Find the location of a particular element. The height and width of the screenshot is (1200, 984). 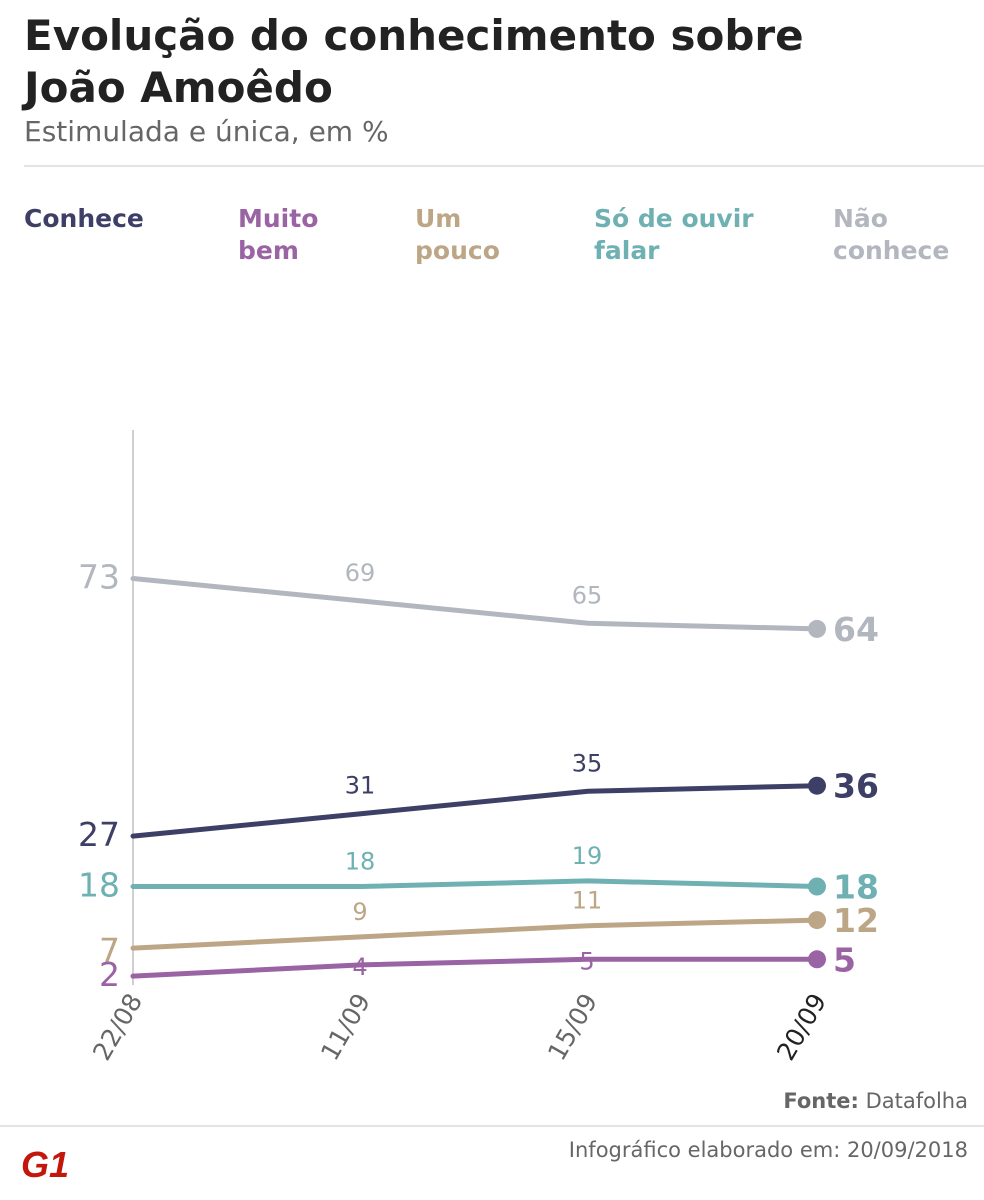

series-line-so-de-ouvir-falar is located at coordinates (475, 883).